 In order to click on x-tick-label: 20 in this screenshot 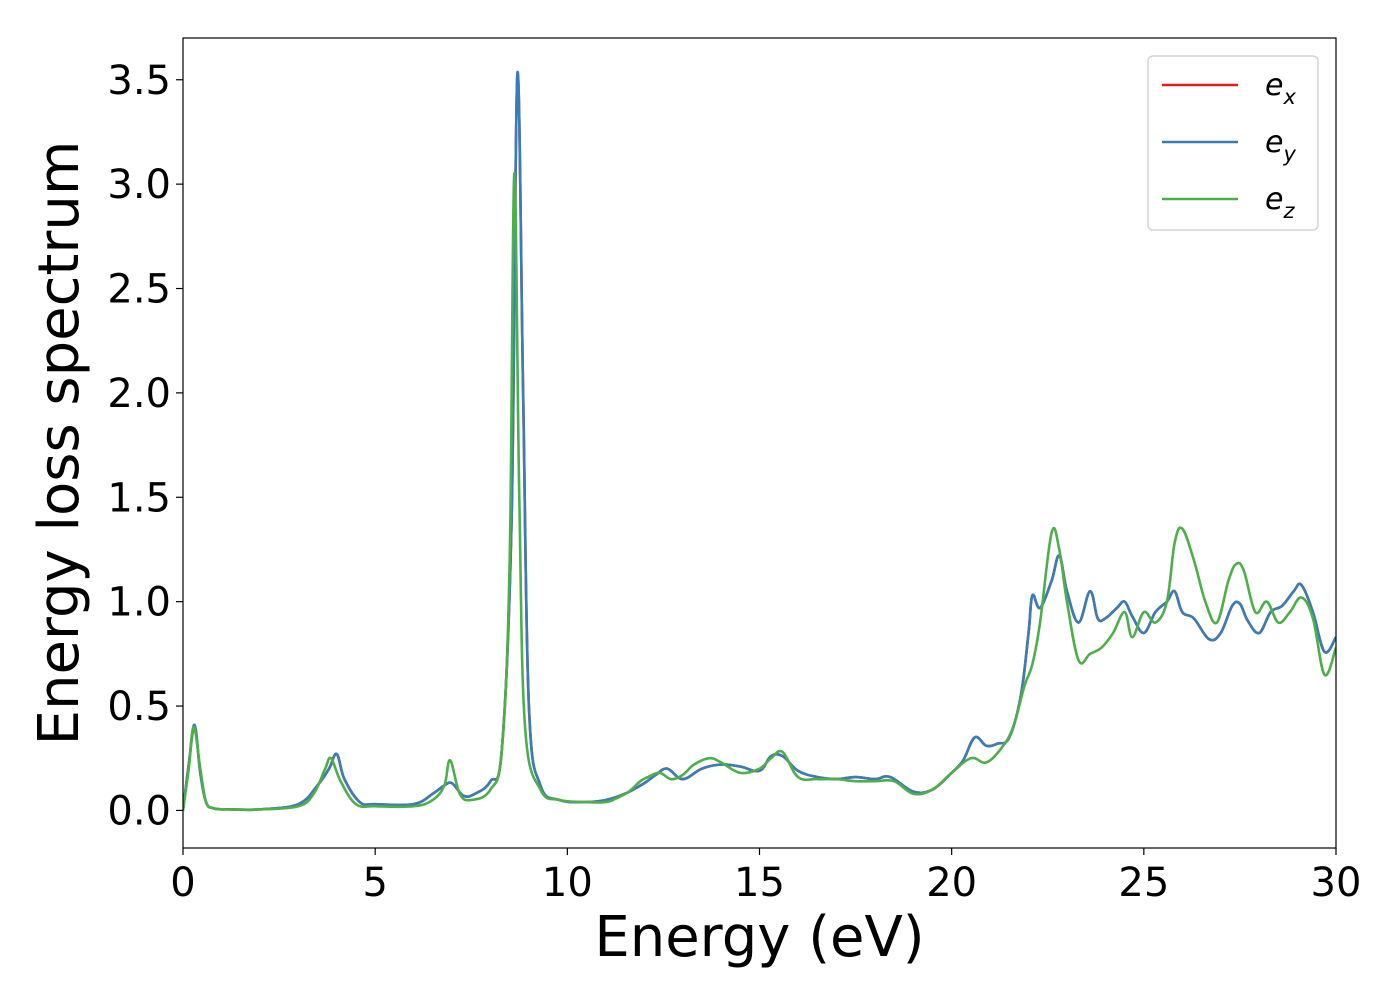, I will do `click(951, 883)`.